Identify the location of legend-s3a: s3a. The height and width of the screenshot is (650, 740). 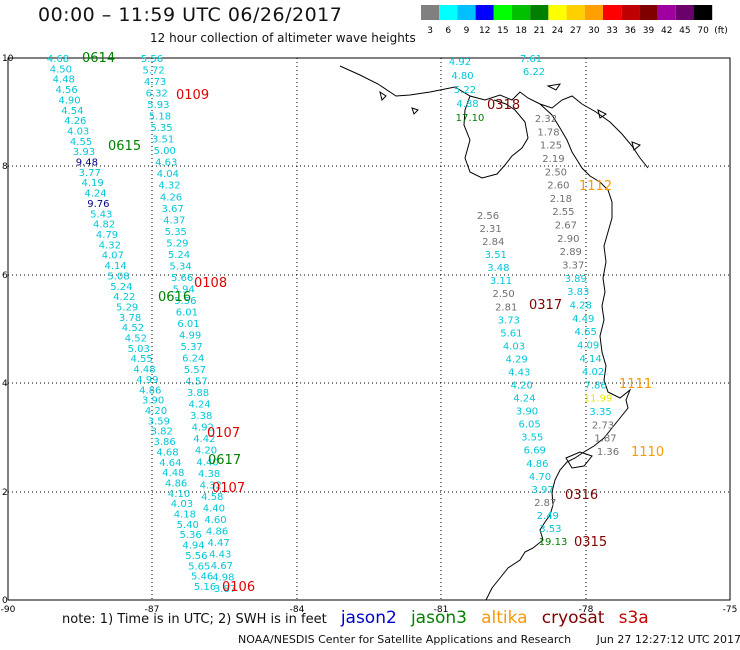
(633, 618).